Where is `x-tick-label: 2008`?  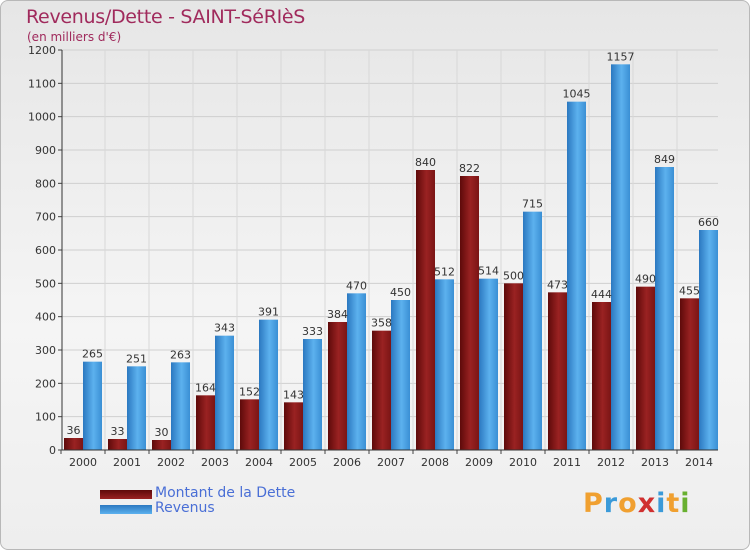 x-tick-label: 2008 is located at coordinates (435, 462).